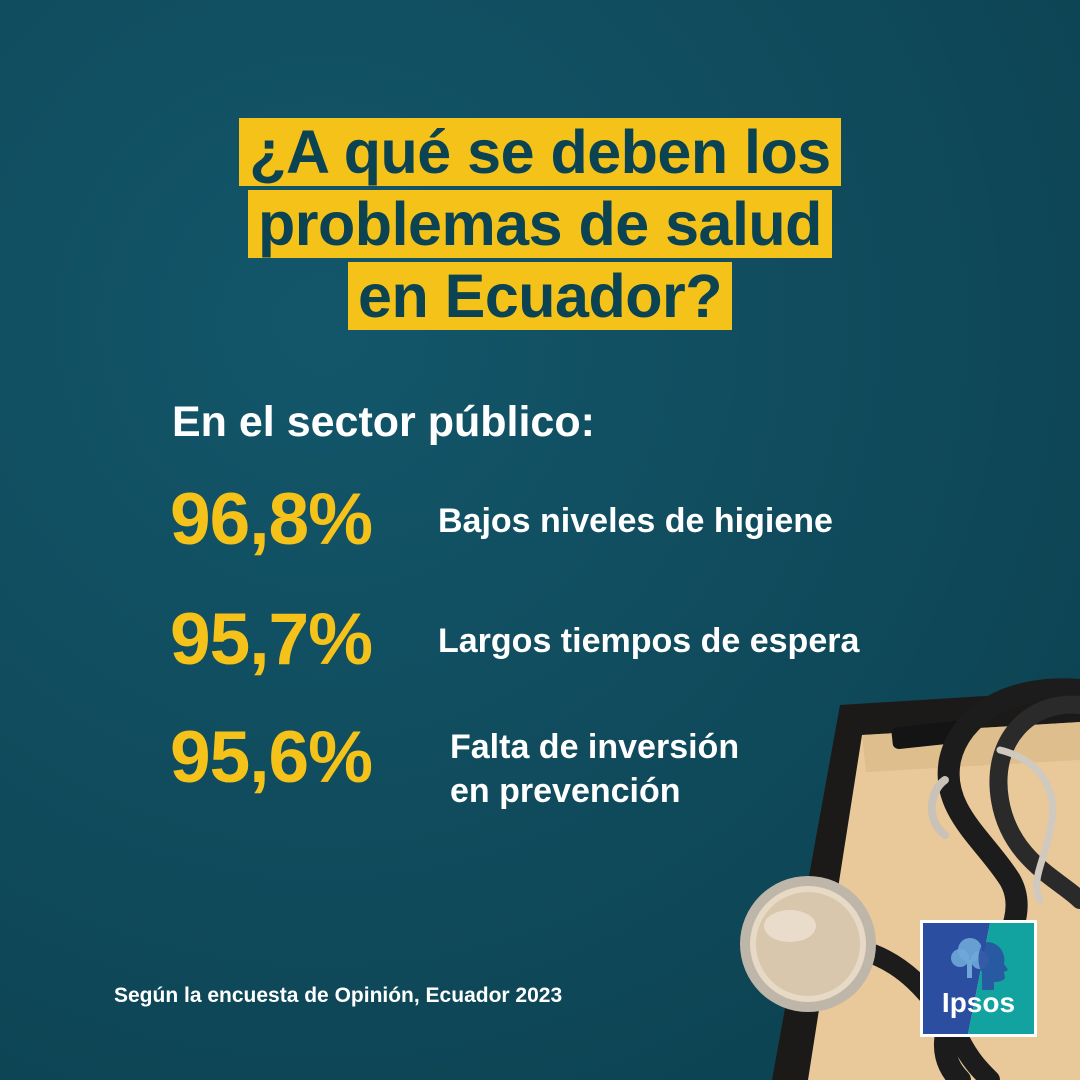 This screenshot has height=1080, width=1080. What do you see at coordinates (978, 1002) in the screenshot?
I see `logo-text: Ipsos` at bounding box center [978, 1002].